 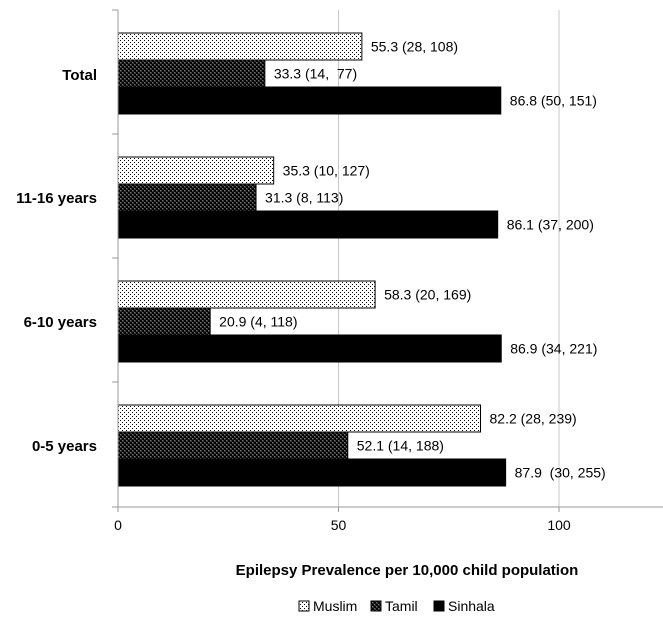 I want to click on bar-value-label: 35.3 (10, 127), so click(x=326, y=171).